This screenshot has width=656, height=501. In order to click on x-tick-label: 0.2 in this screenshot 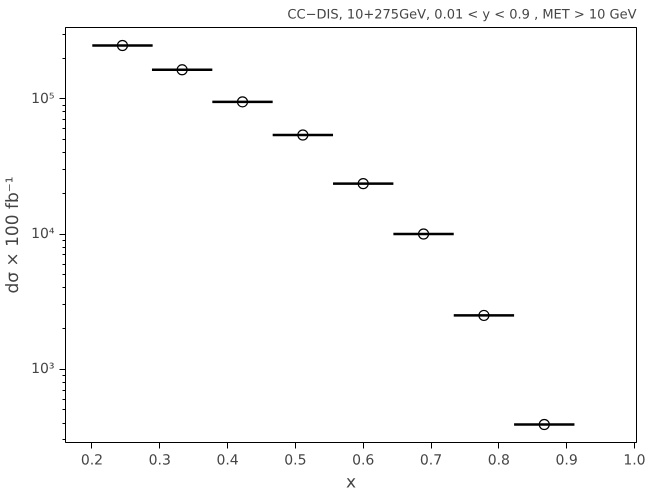, I will do `click(92, 460)`.